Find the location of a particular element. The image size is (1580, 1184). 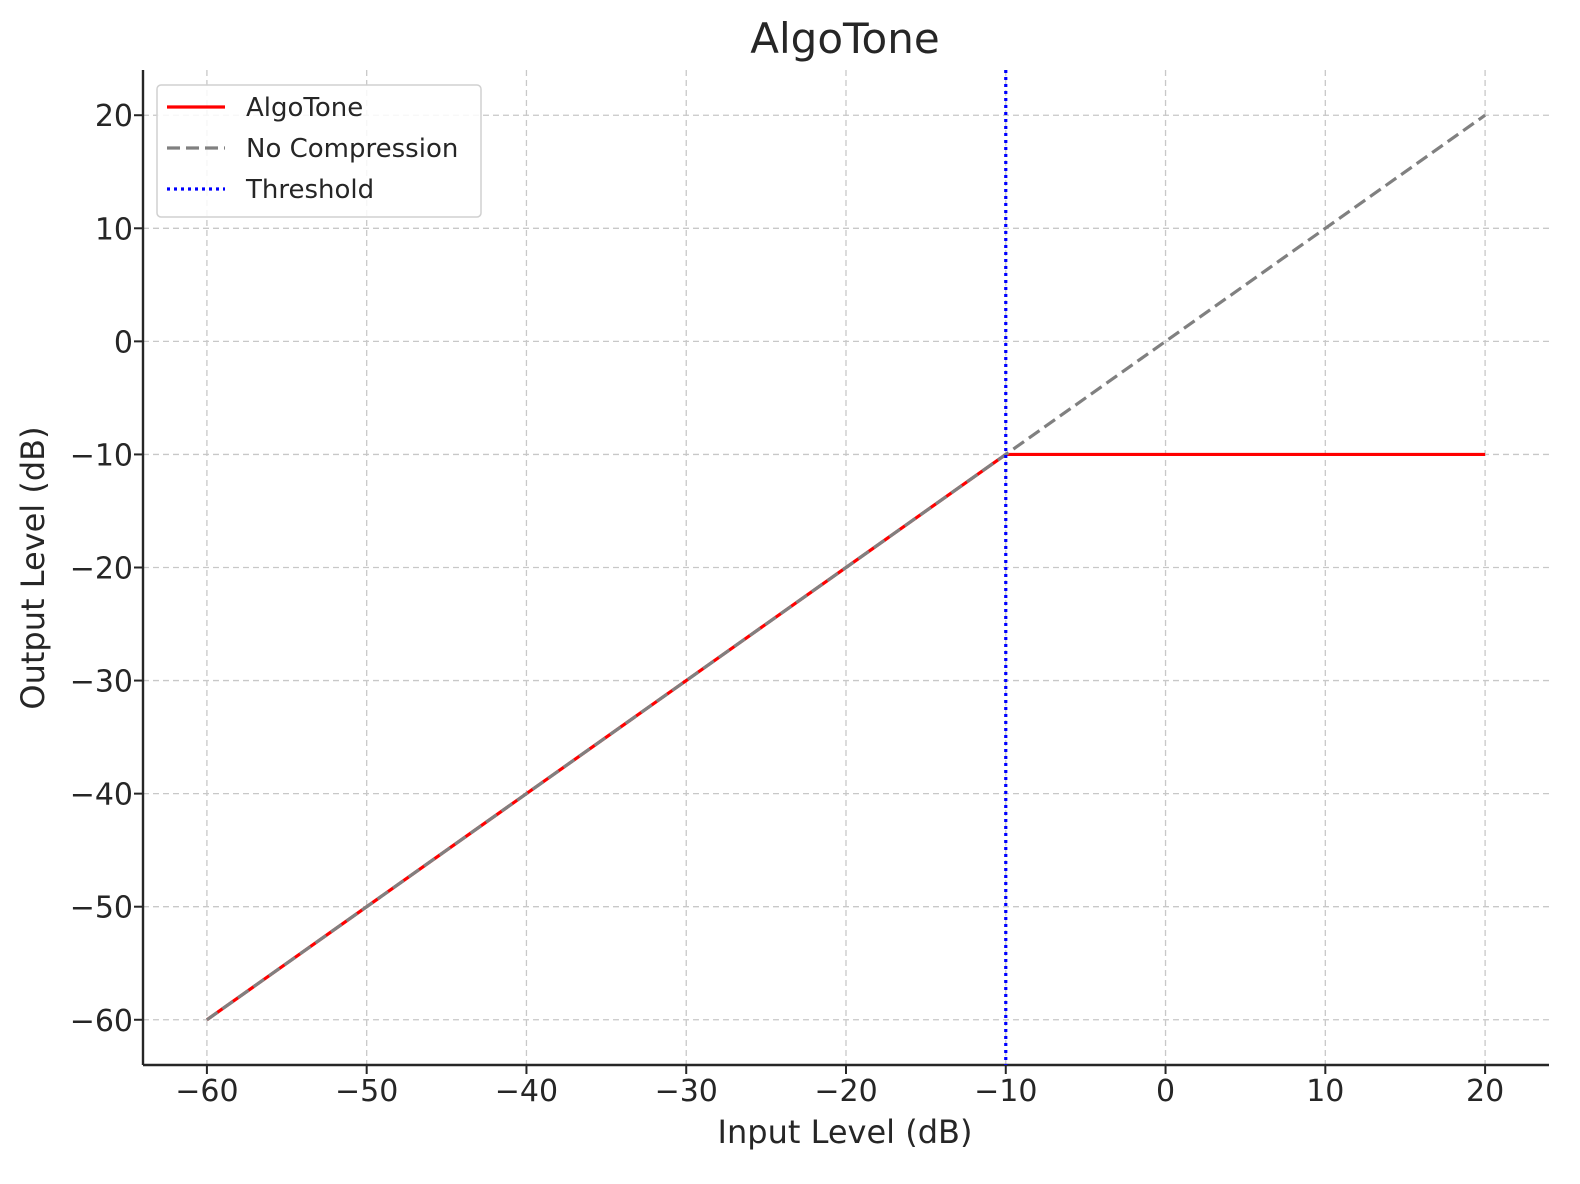

legend: AlgoTone No Compression Threshold is located at coordinates (319, 151).